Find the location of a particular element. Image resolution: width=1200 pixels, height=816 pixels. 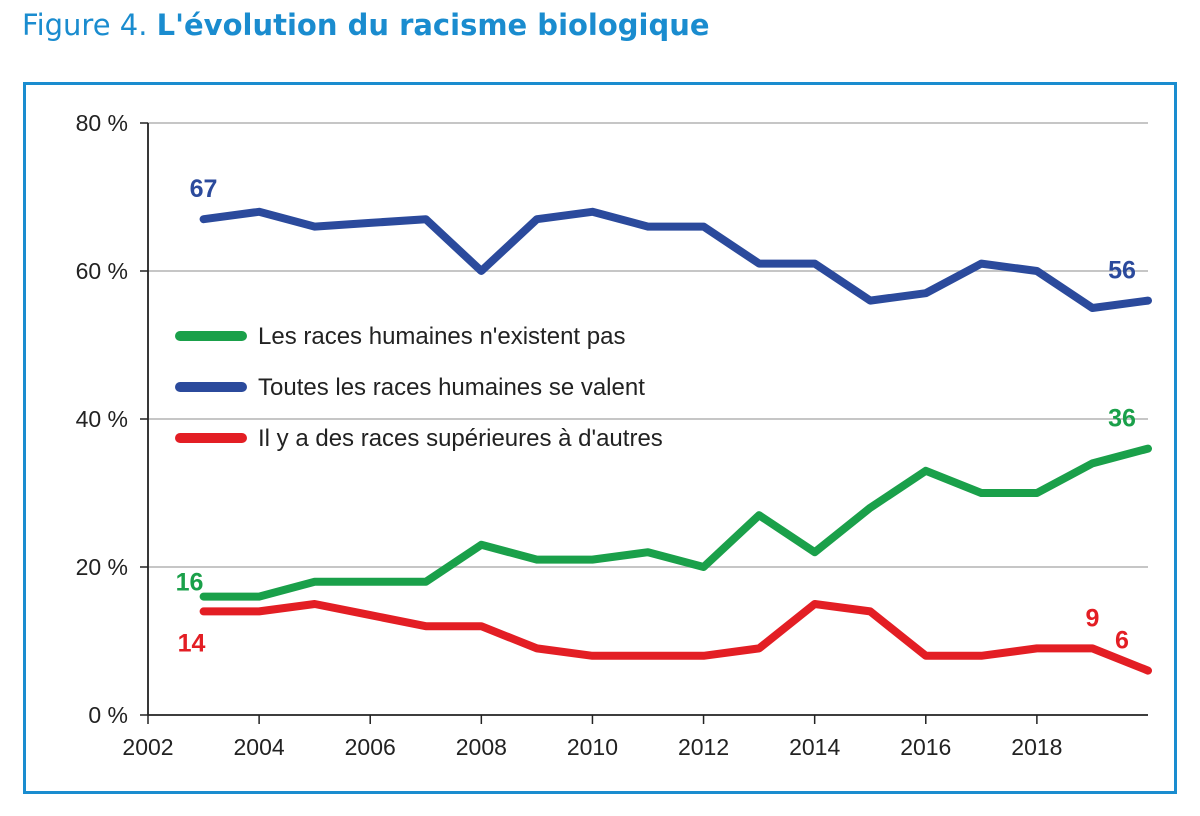

legend-label-3: Il y a des races supérieures à d'autres is located at coordinates (460, 438).